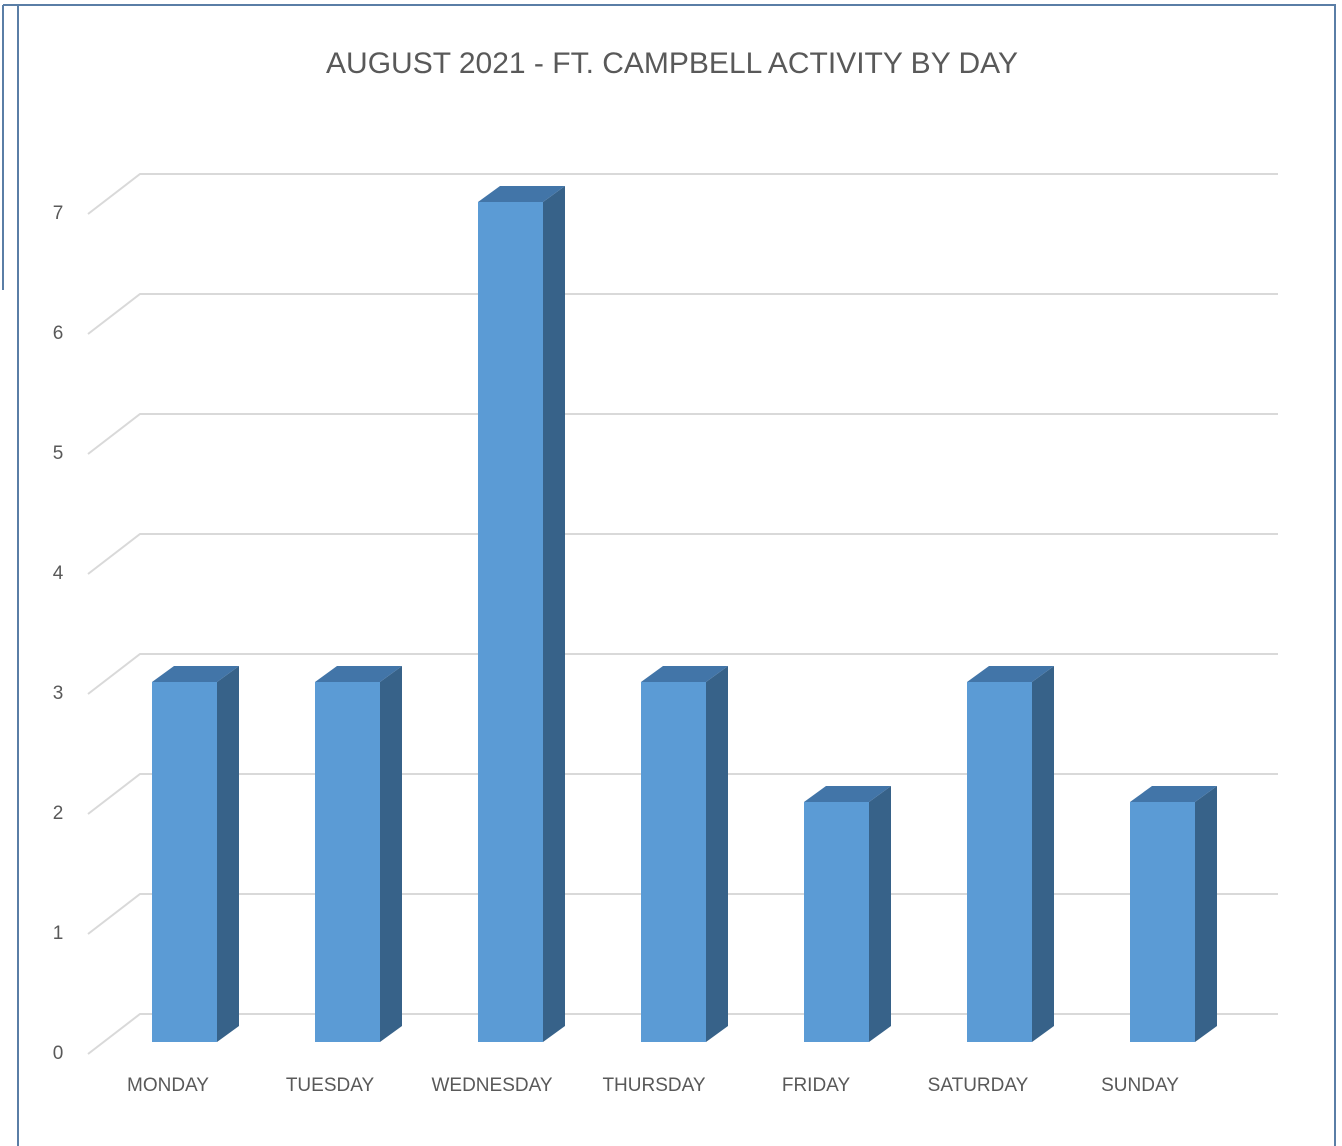 Image resolution: width=1342 pixels, height=1146 pixels. Describe the element at coordinates (168, 1085) in the screenshot. I see `x-tick-label: MONDAY` at that location.